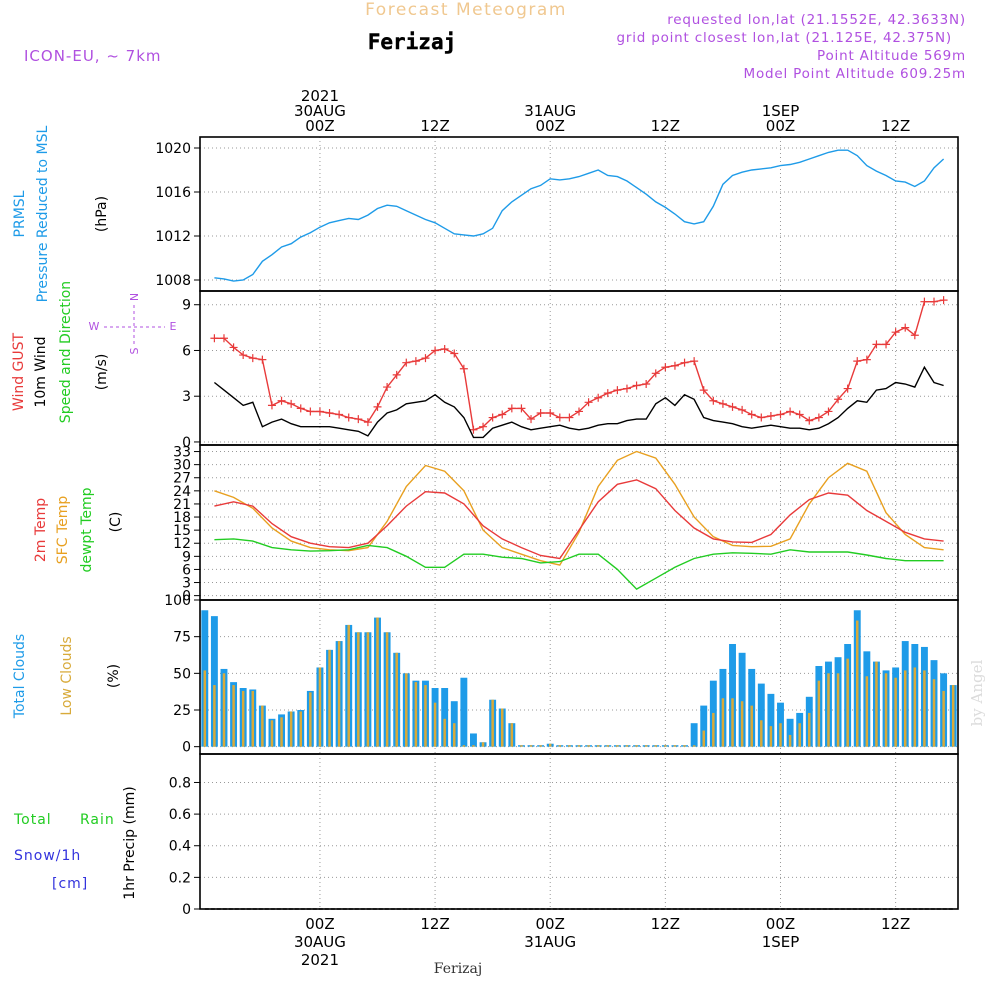  What do you see at coordinates (320, 111) in the screenshot?
I see `time-tick-label: 30AUG` at bounding box center [320, 111].